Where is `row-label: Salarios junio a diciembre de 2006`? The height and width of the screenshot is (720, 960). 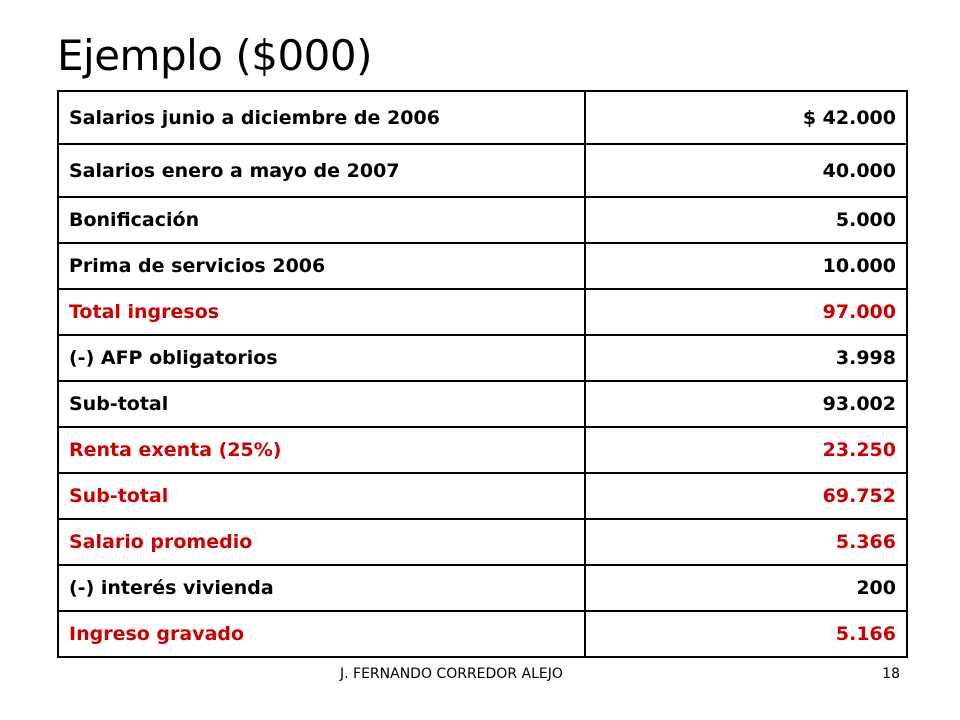 row-label: Salarios junio a diciembre de 2006 is located at coordinates (321, 117).